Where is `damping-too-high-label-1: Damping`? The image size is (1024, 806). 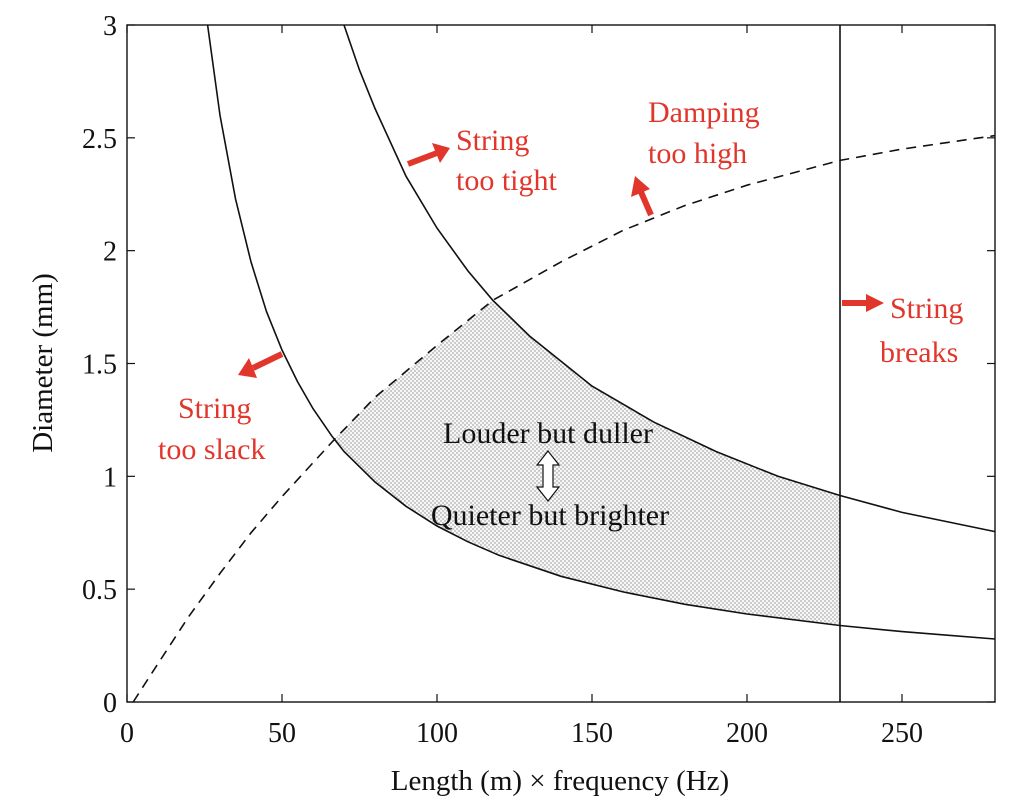
damping-too-high-label-1: Damping is located at coordinates (704, 112).